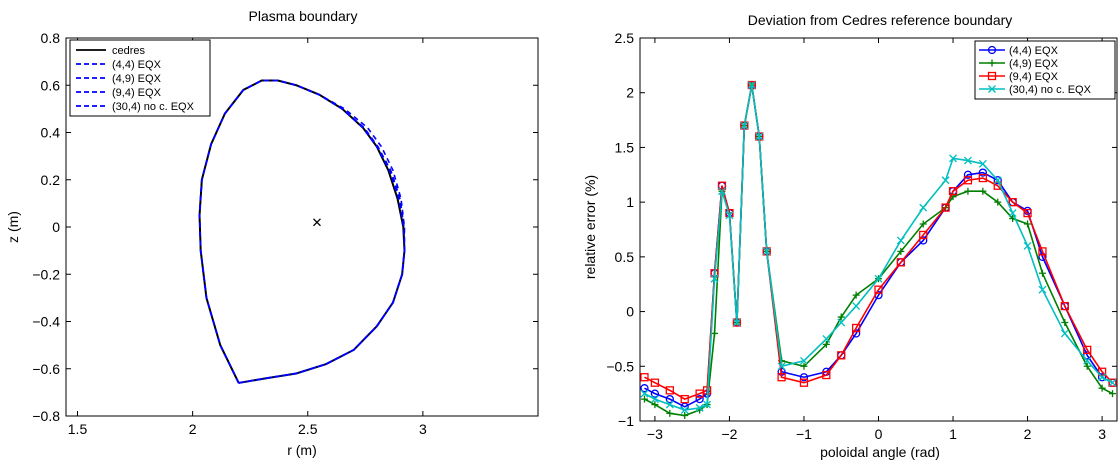 This screenshot has height=466, width=1118. What do you see at coordinates (655, 434) in the screenshot?
I see `x-tick-label: −3` at bounding box center [655, 434].